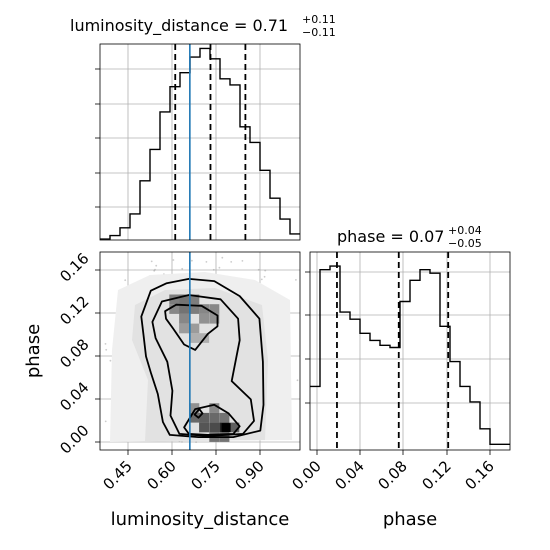 The width and height of the screenshot is (550, 550). Describe the element at coordinates (226, 428) in the screenshot. I see `density-peak` at that location.